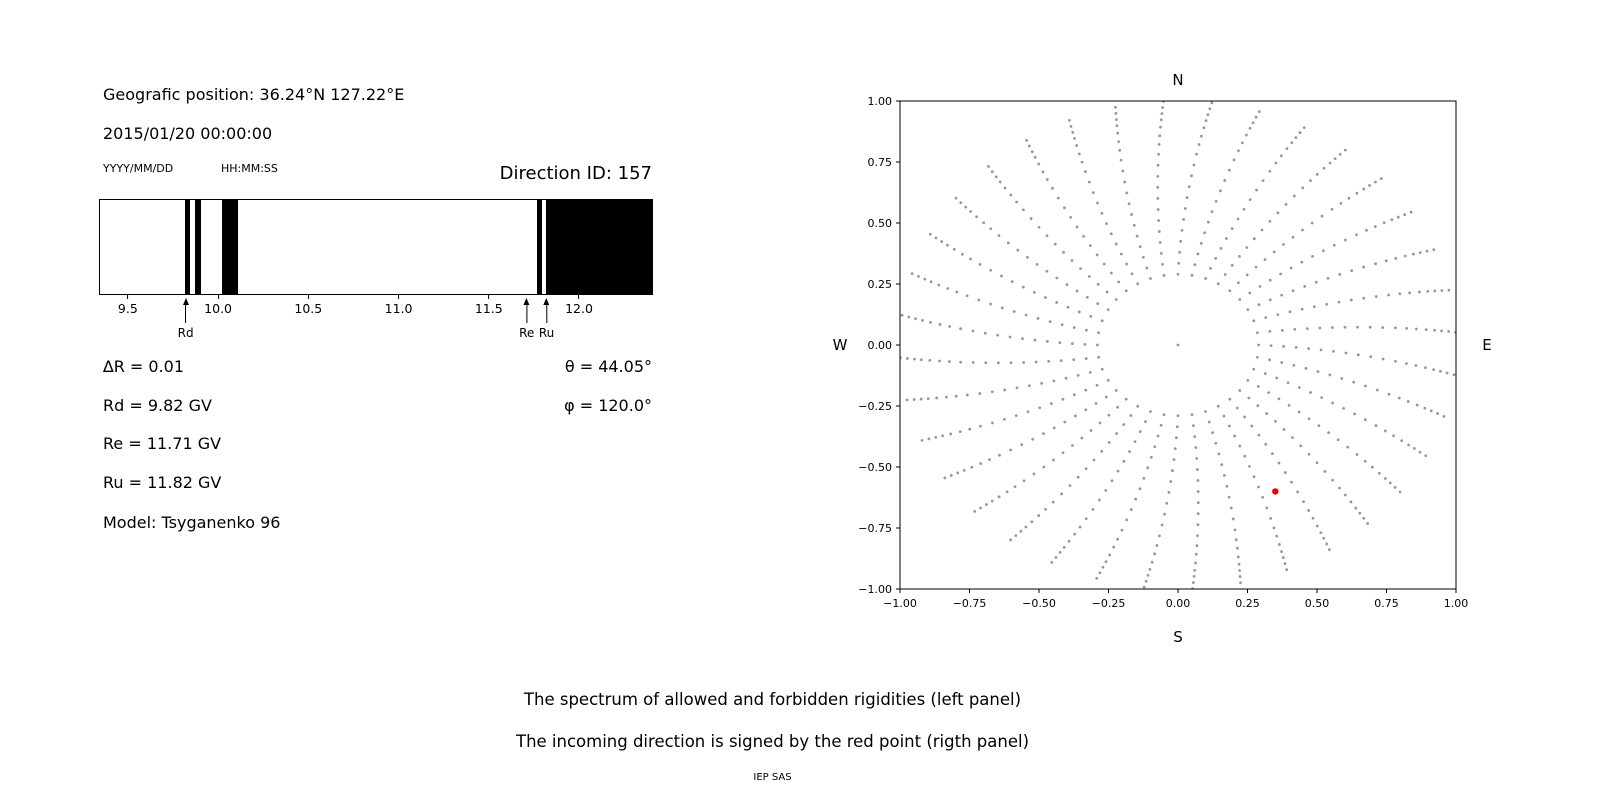 Image resolution: width=1600 pixels, height=800 pixels. I want to click on direction-id-label: Direction ID: 157, so click(575, 173).